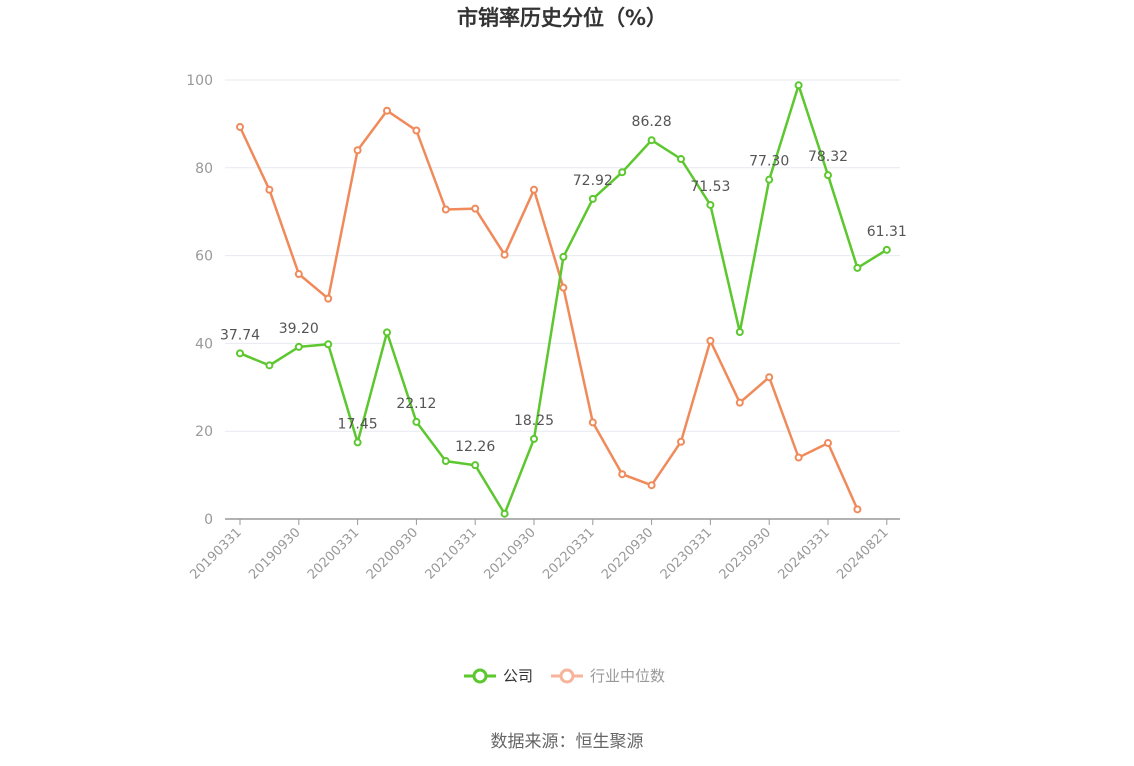 The width and height of the screenshot is (1134, 766). Describe the element at coordinates (333, 553) in the screenshot. I see `x-tick-label: 20200331` at that location.